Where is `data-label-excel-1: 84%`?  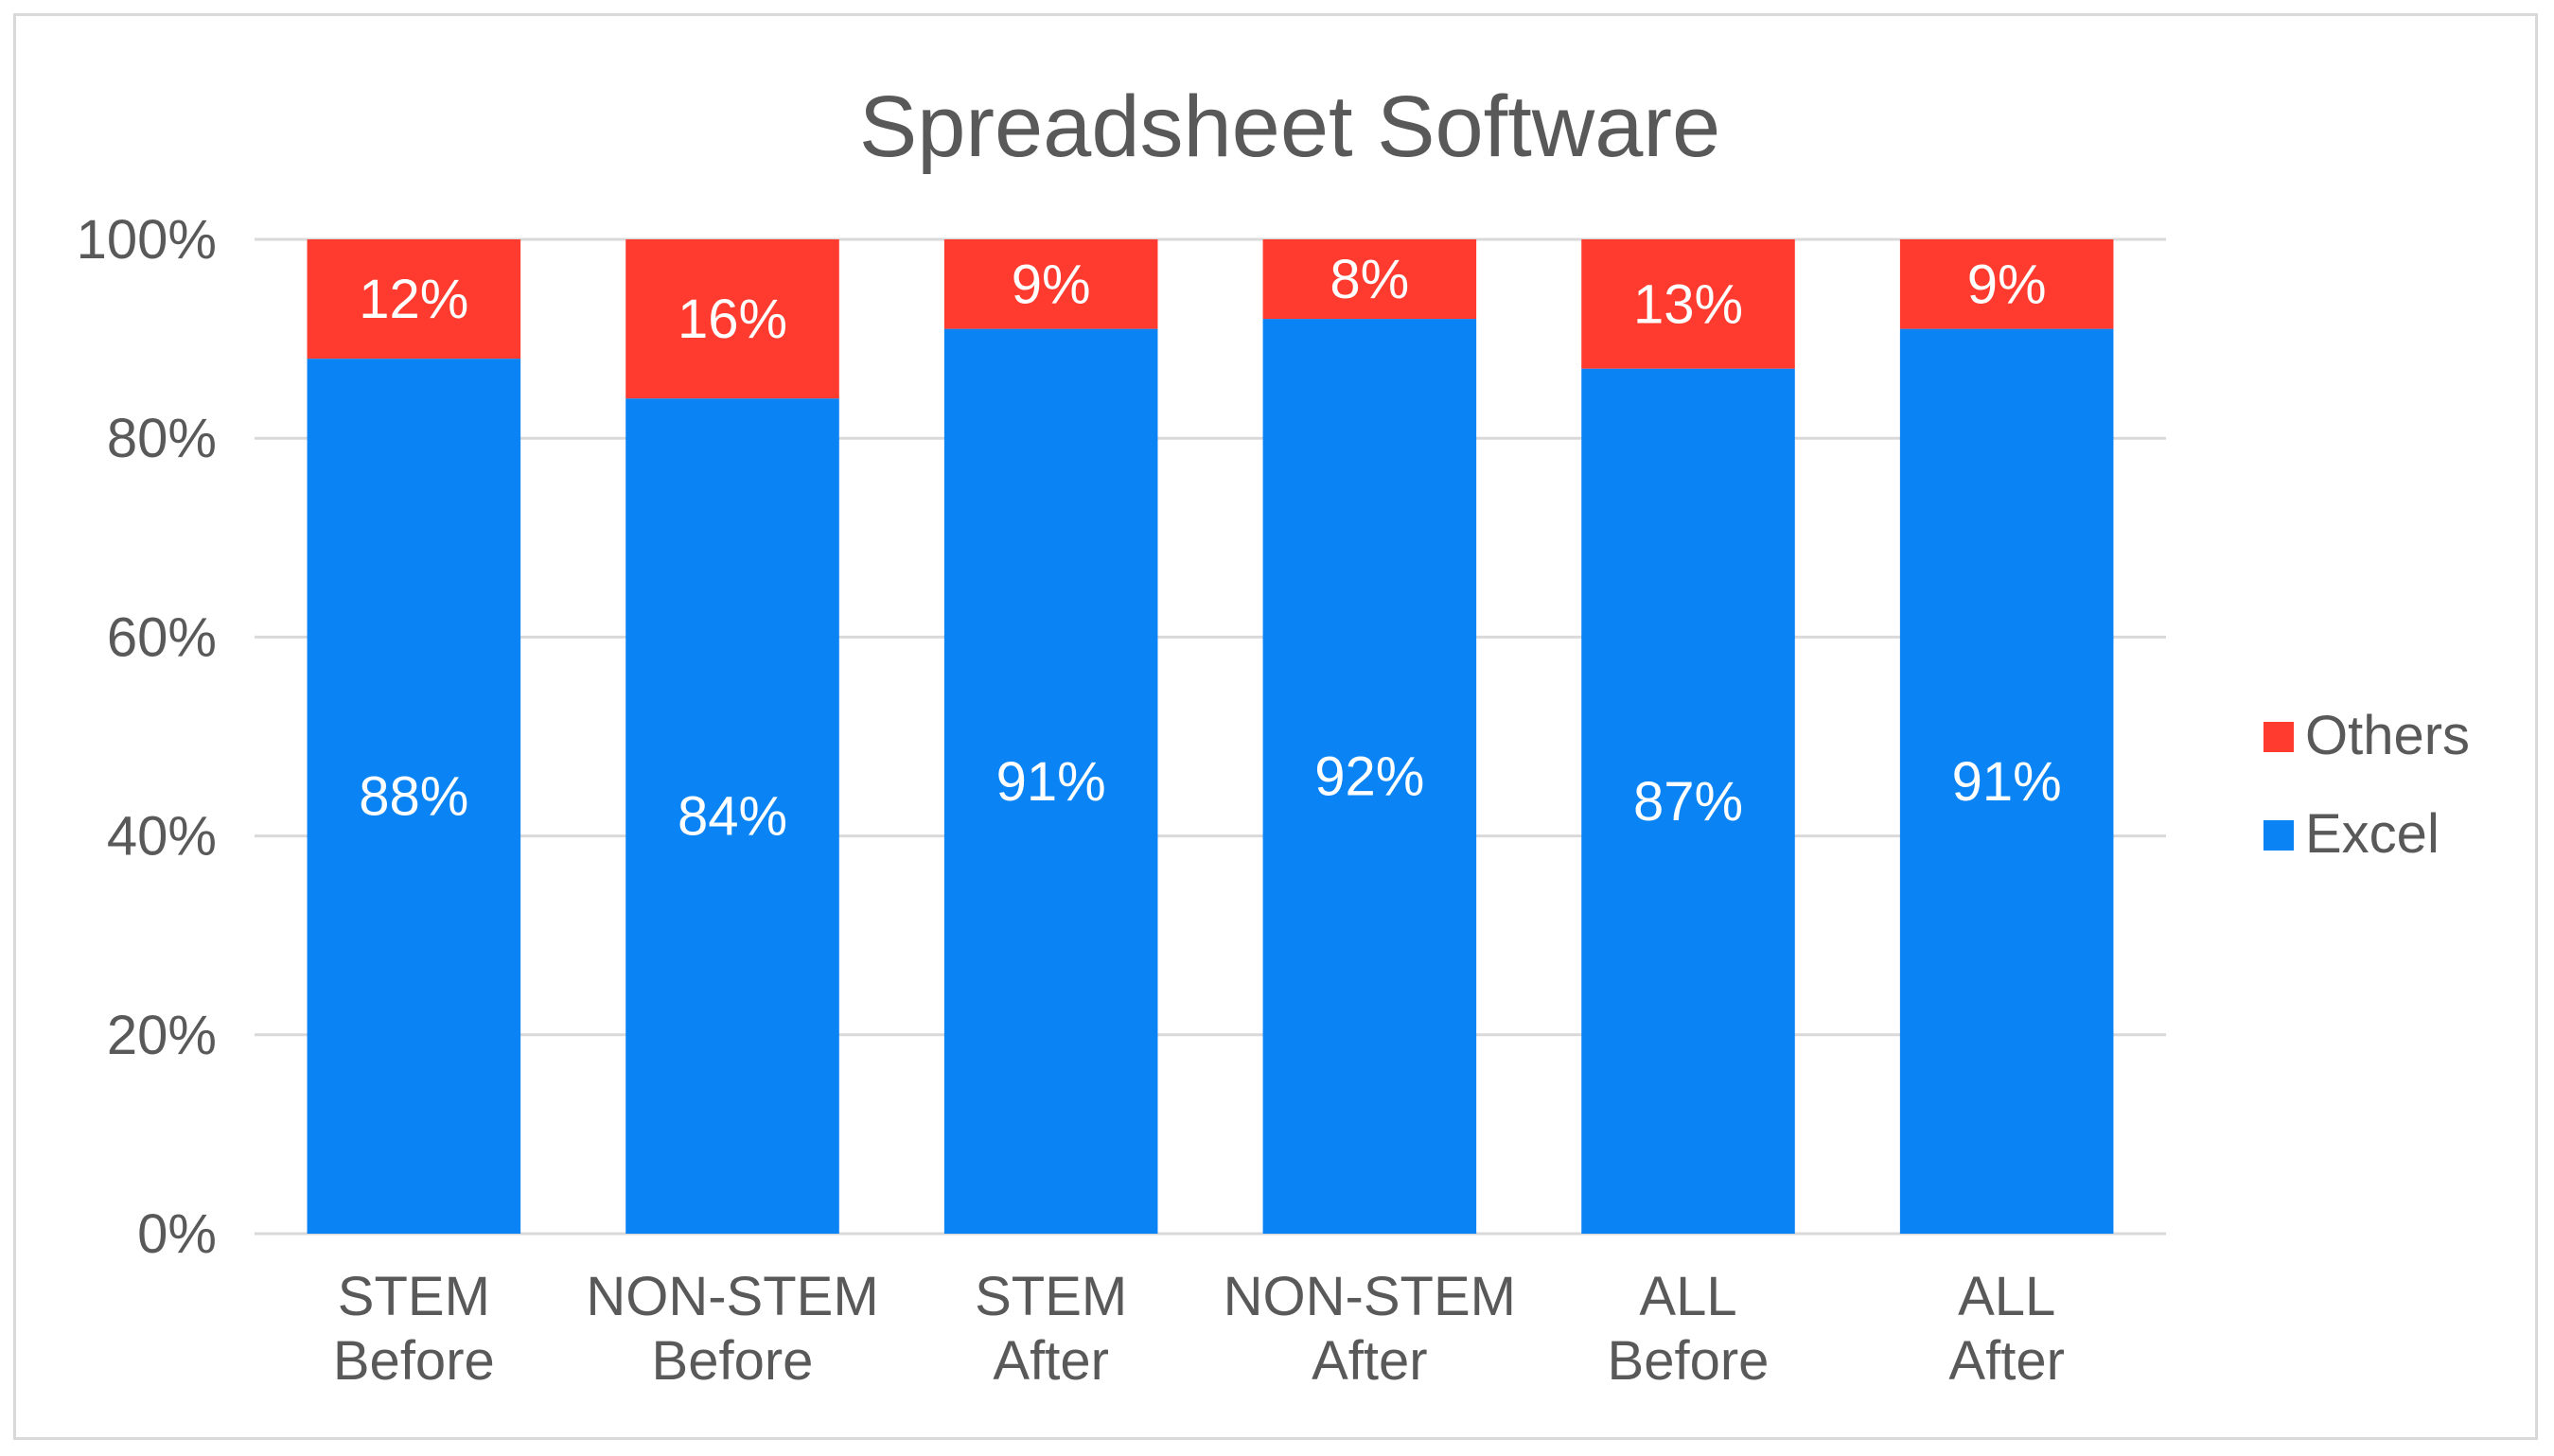 data-label-excel-1: 84% is located at coordinates (733, 817).